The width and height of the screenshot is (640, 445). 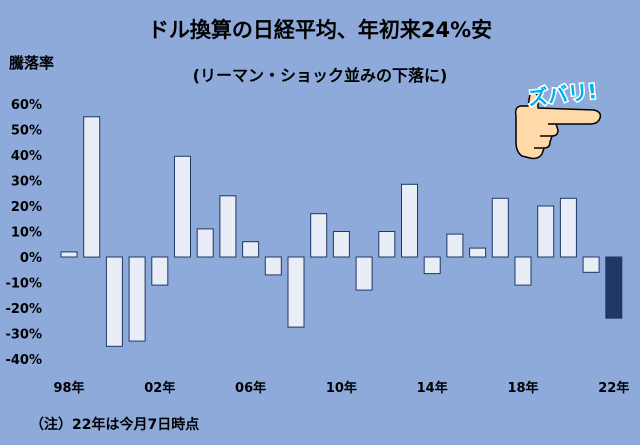 I want to click on x-tick-label: 18年, so click(x=522, y=388).